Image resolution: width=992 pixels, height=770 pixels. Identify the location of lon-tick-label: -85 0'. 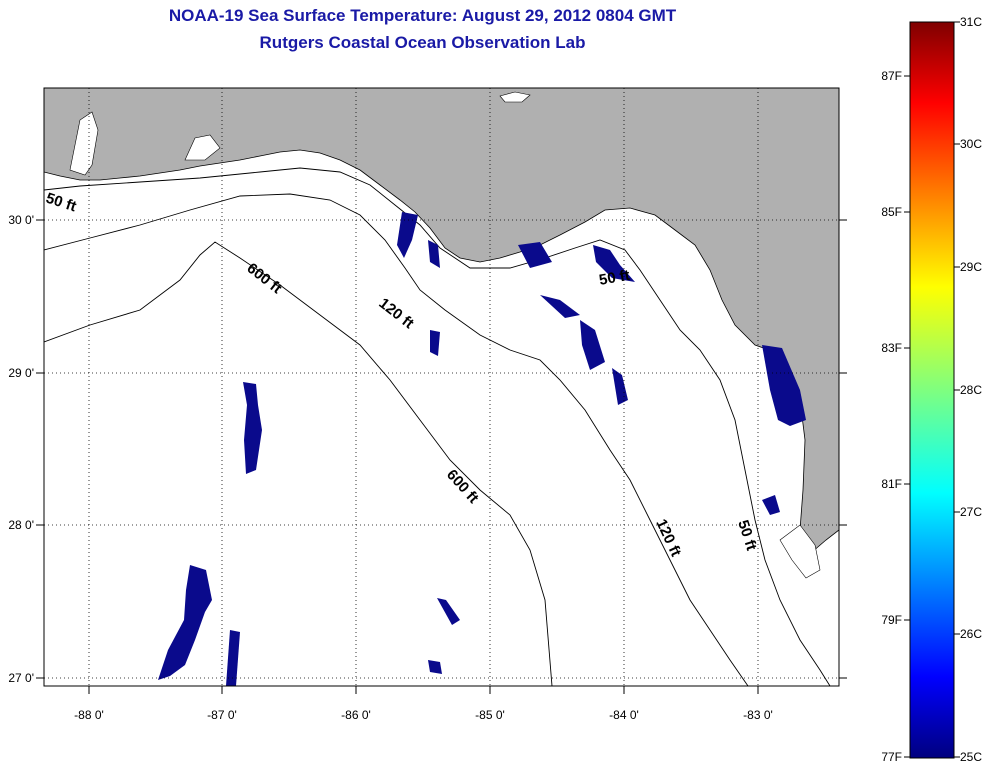
(490, 715).